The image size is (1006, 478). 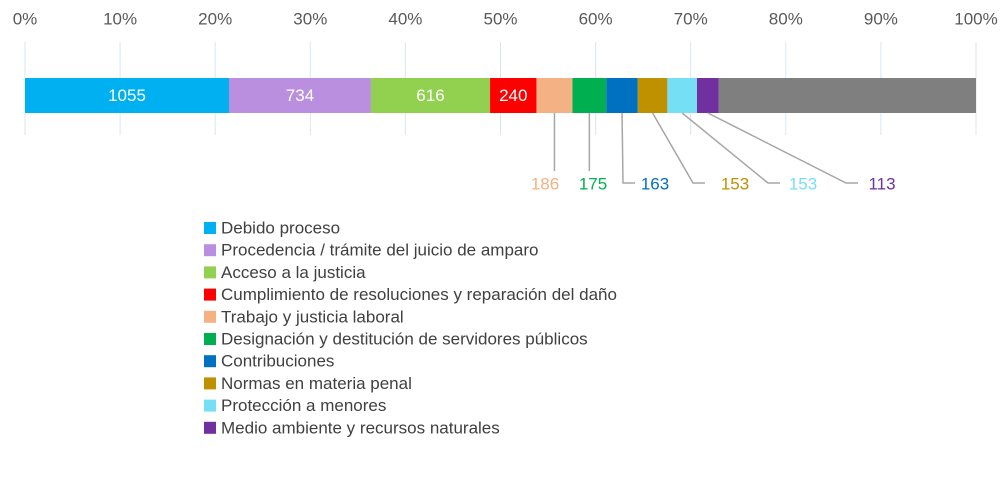 I want to click on x-tick-label: 80%, so click(x=786, y=18).